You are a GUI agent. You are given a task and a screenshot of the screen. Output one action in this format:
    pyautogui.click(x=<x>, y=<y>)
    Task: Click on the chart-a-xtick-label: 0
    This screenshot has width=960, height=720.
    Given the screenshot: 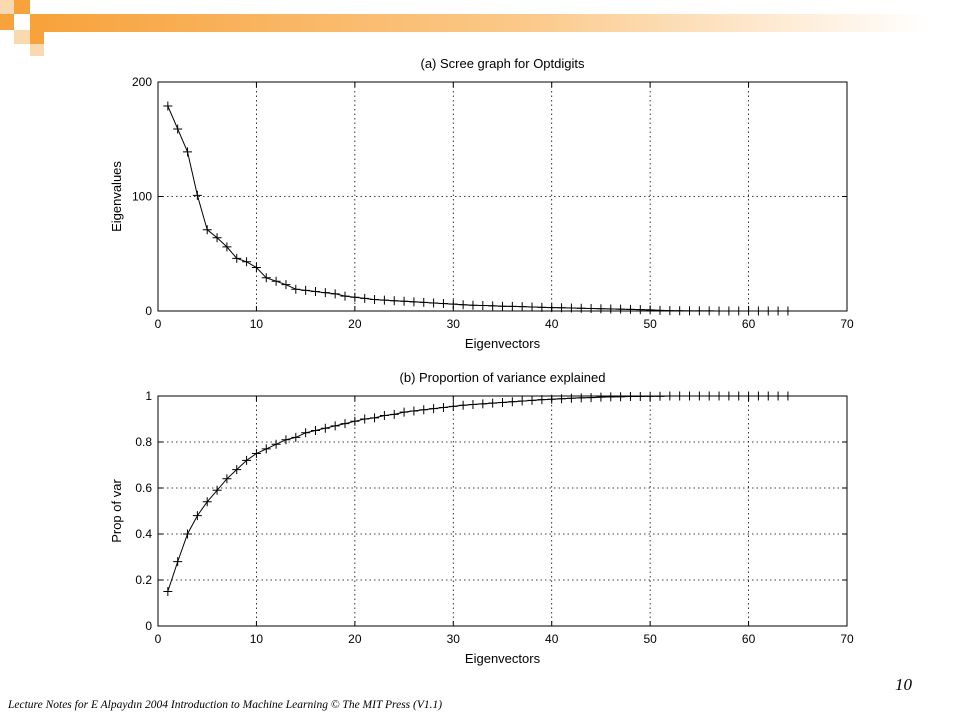 What is the action you would take?
    pyautogui.click(x=158, y=324)
    